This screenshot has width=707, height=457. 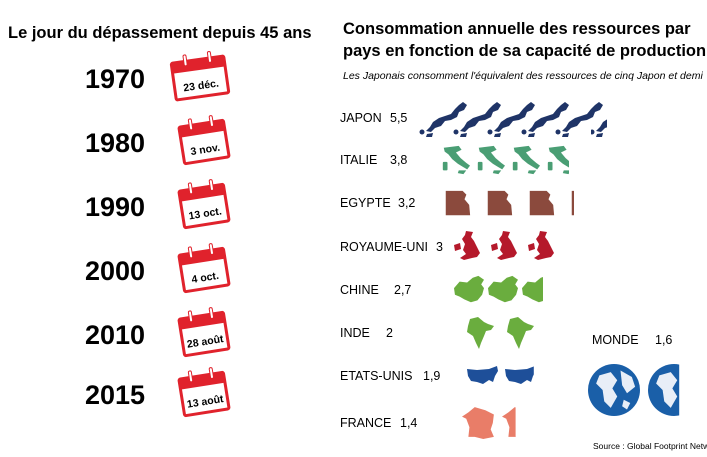 What do you see at coordinates (205, 213) in the screenshot?
I see `overshoot-date: 13 oct.` at bounding box center [205, 213].